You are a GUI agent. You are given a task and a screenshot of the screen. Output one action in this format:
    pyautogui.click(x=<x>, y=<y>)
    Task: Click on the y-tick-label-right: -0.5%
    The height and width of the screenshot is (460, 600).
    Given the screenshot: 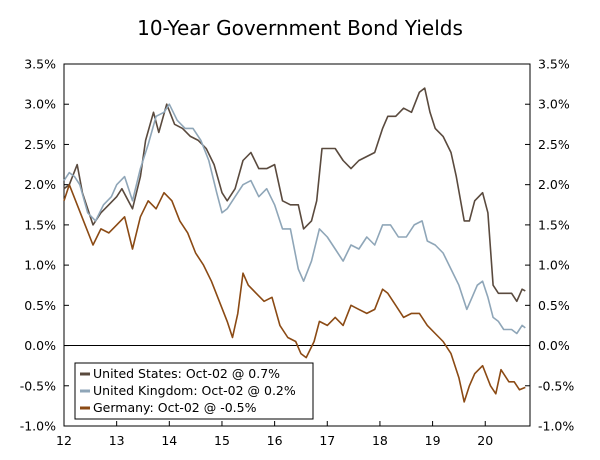 What is the action you would take?
    pyautogui.click(x=556, y=385)
    